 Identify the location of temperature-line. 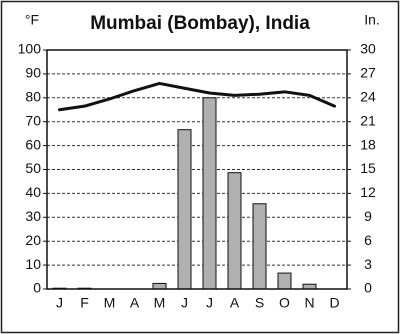
(197, 96).